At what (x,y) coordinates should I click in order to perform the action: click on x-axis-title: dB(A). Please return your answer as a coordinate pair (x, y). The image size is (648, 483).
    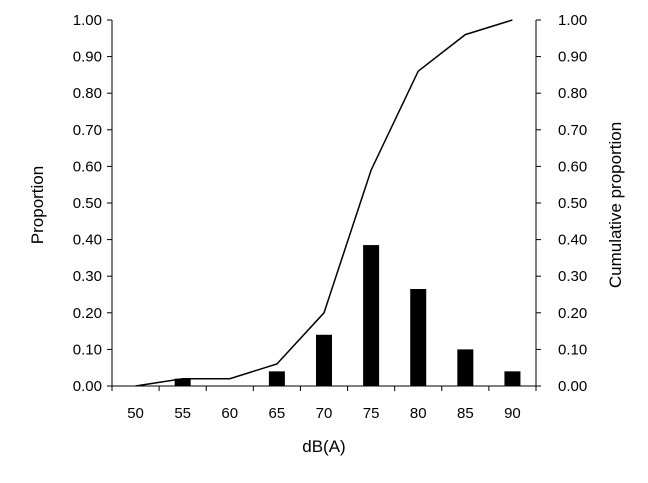
    Looking at the image, I should click on (323, 446).